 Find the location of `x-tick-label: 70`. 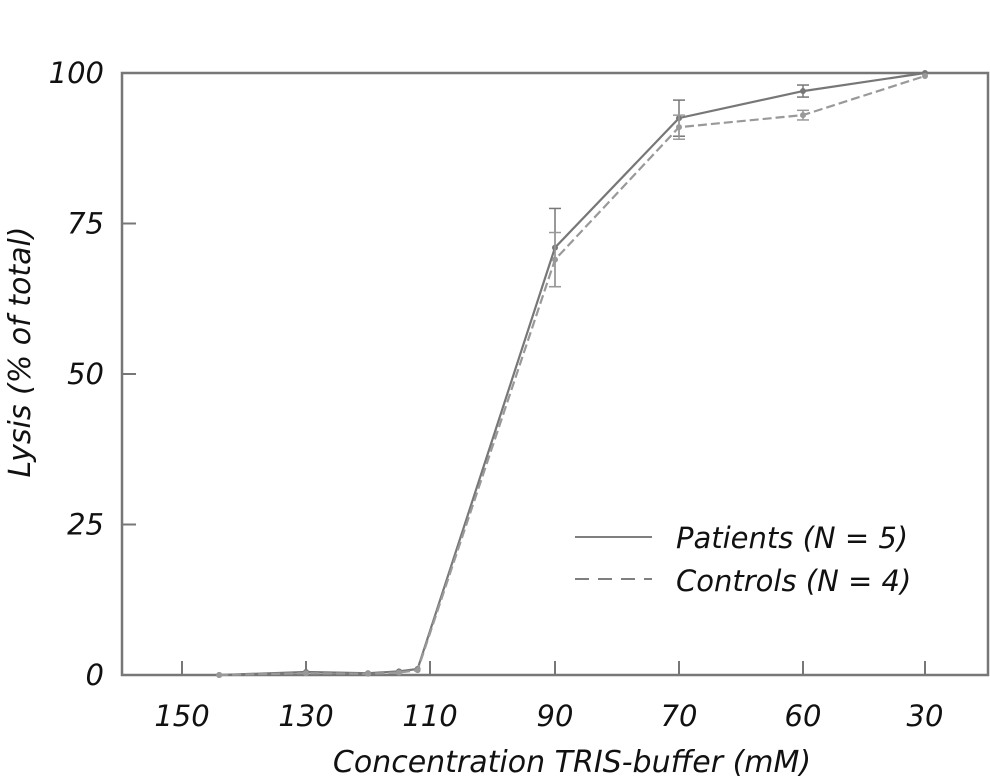

x-tick-label: 70 is located at coordinates (679, 716).